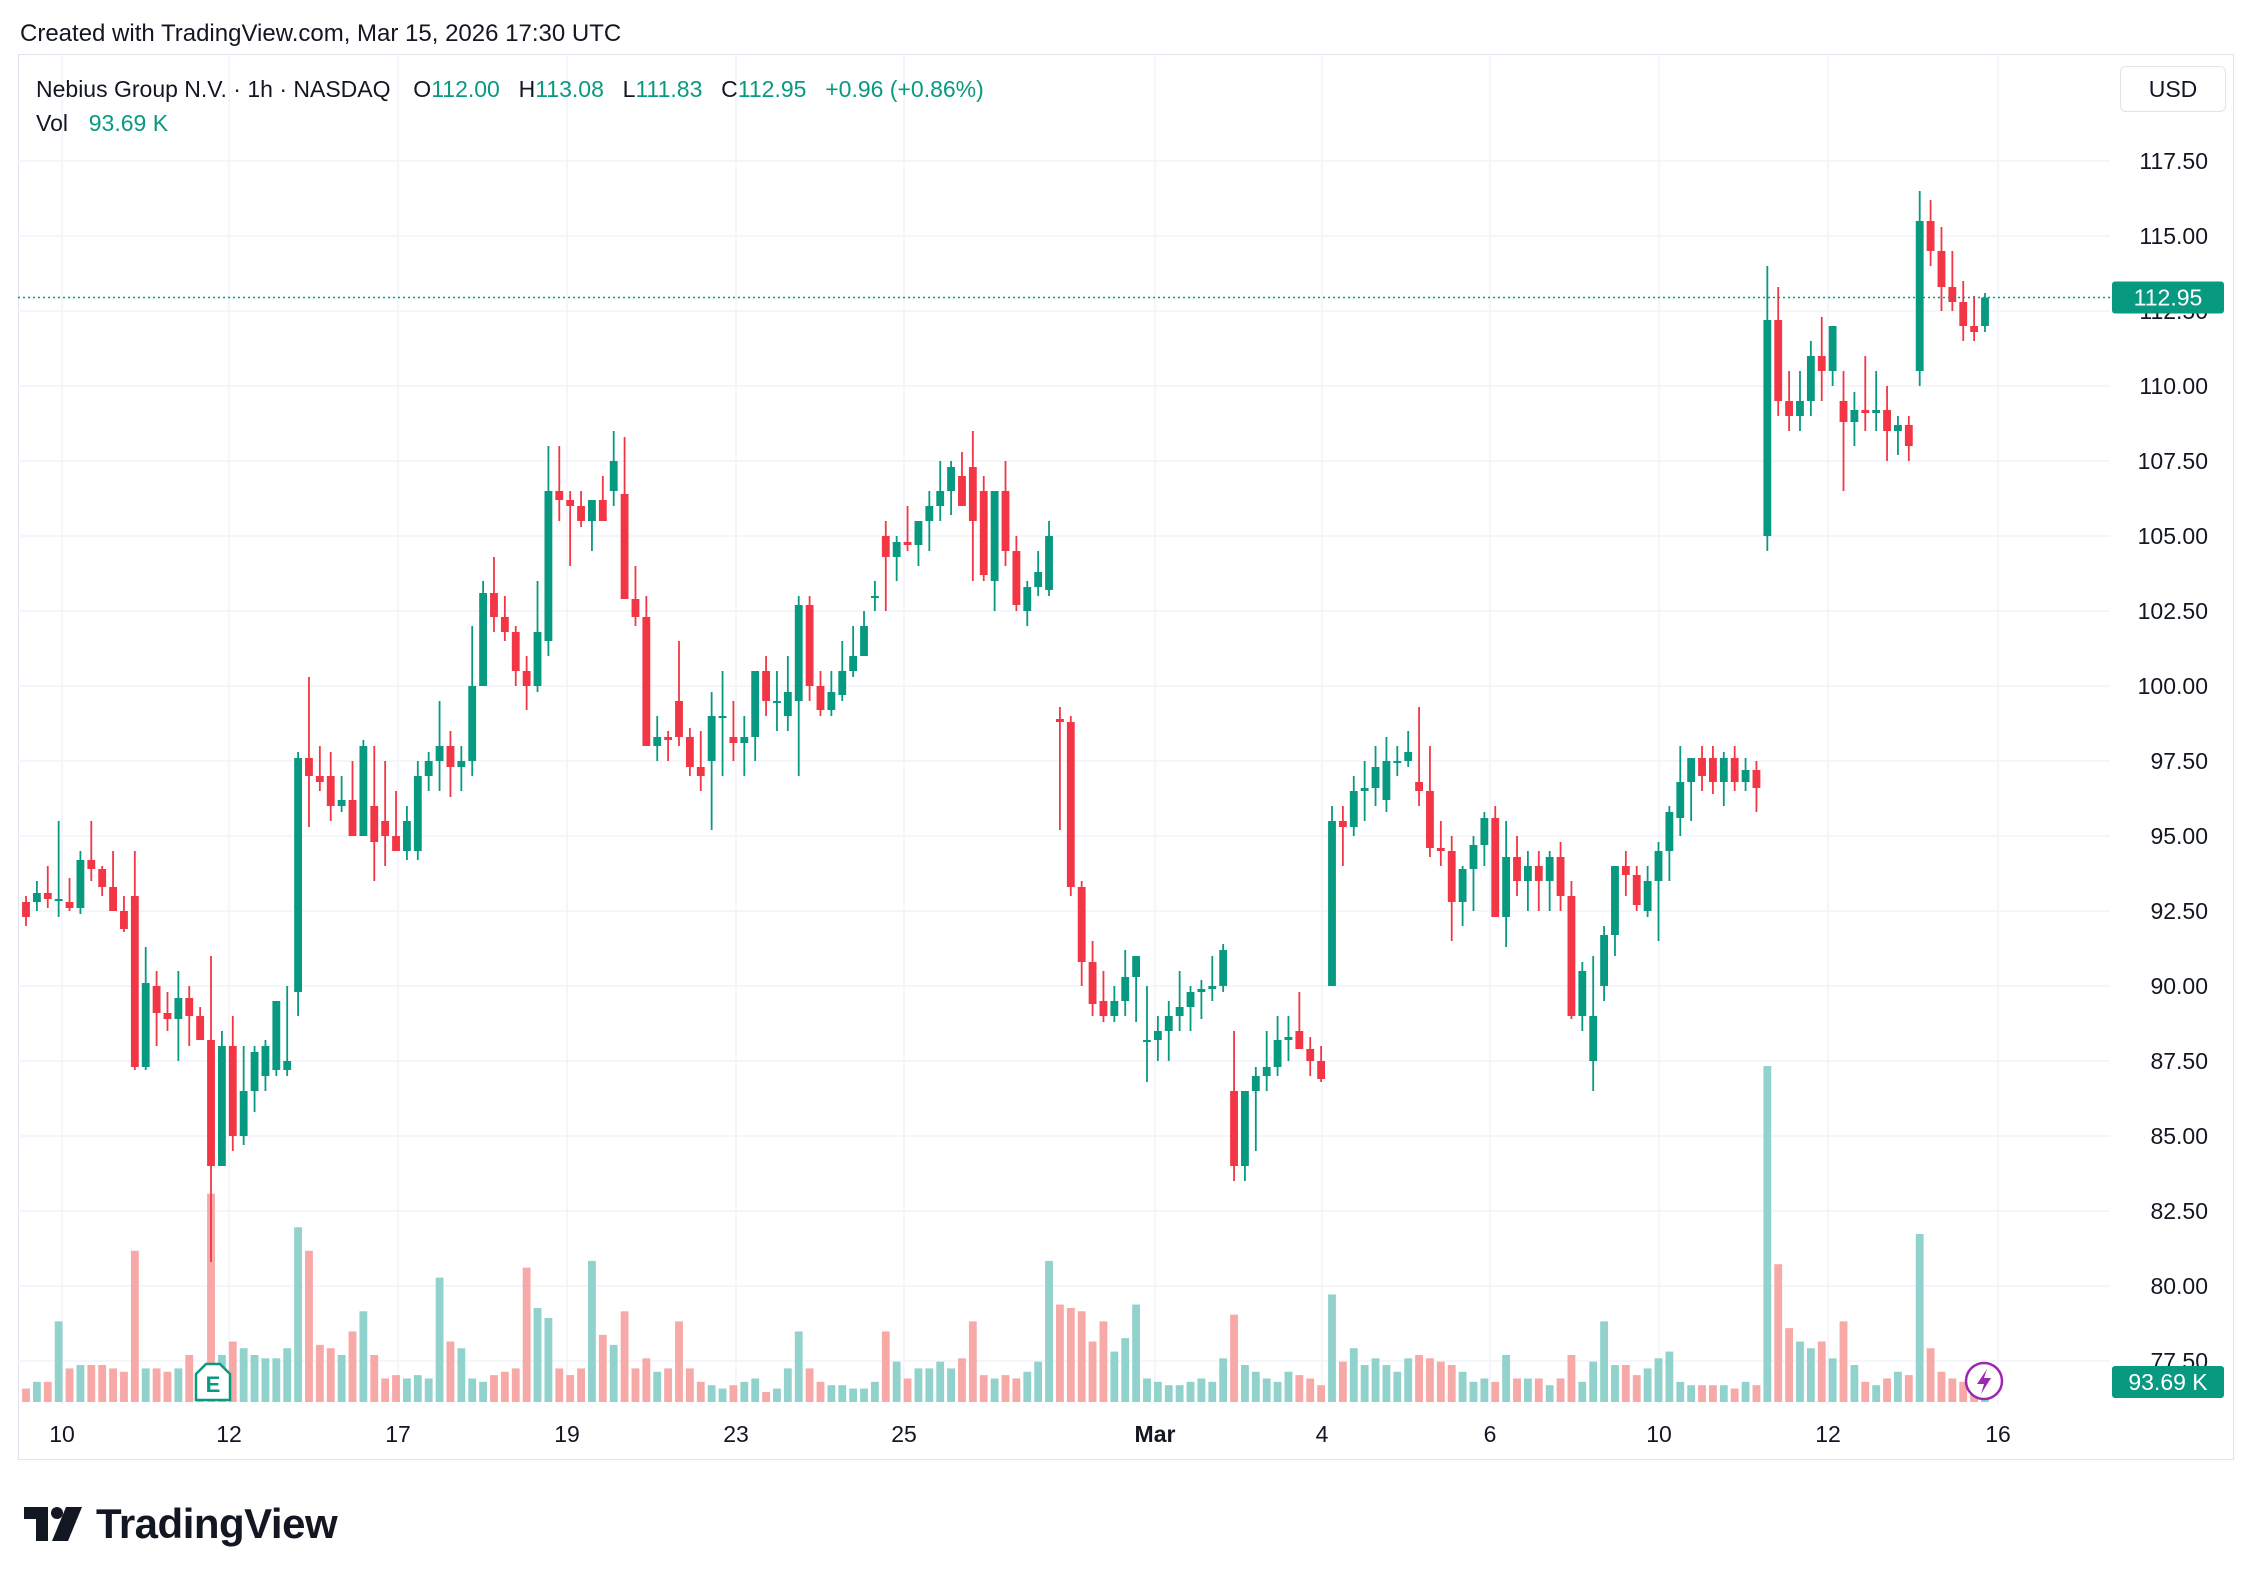  What do you see at coordinates (1984, 1381) in the screenshot?
I see `lightning-icon` at bounding box center [1984, 1381].